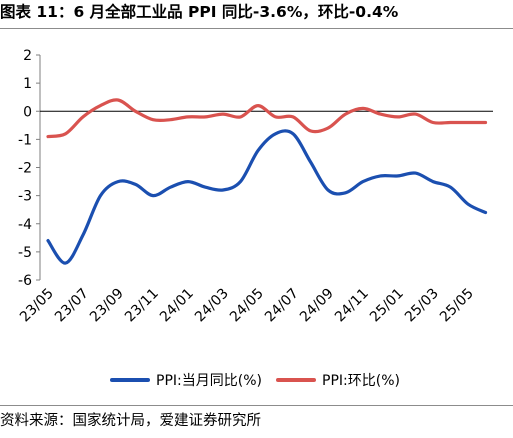 The width and height of the screenshot is (513, 438). I want to click on y-tick-label: -5, so click(25, 253).